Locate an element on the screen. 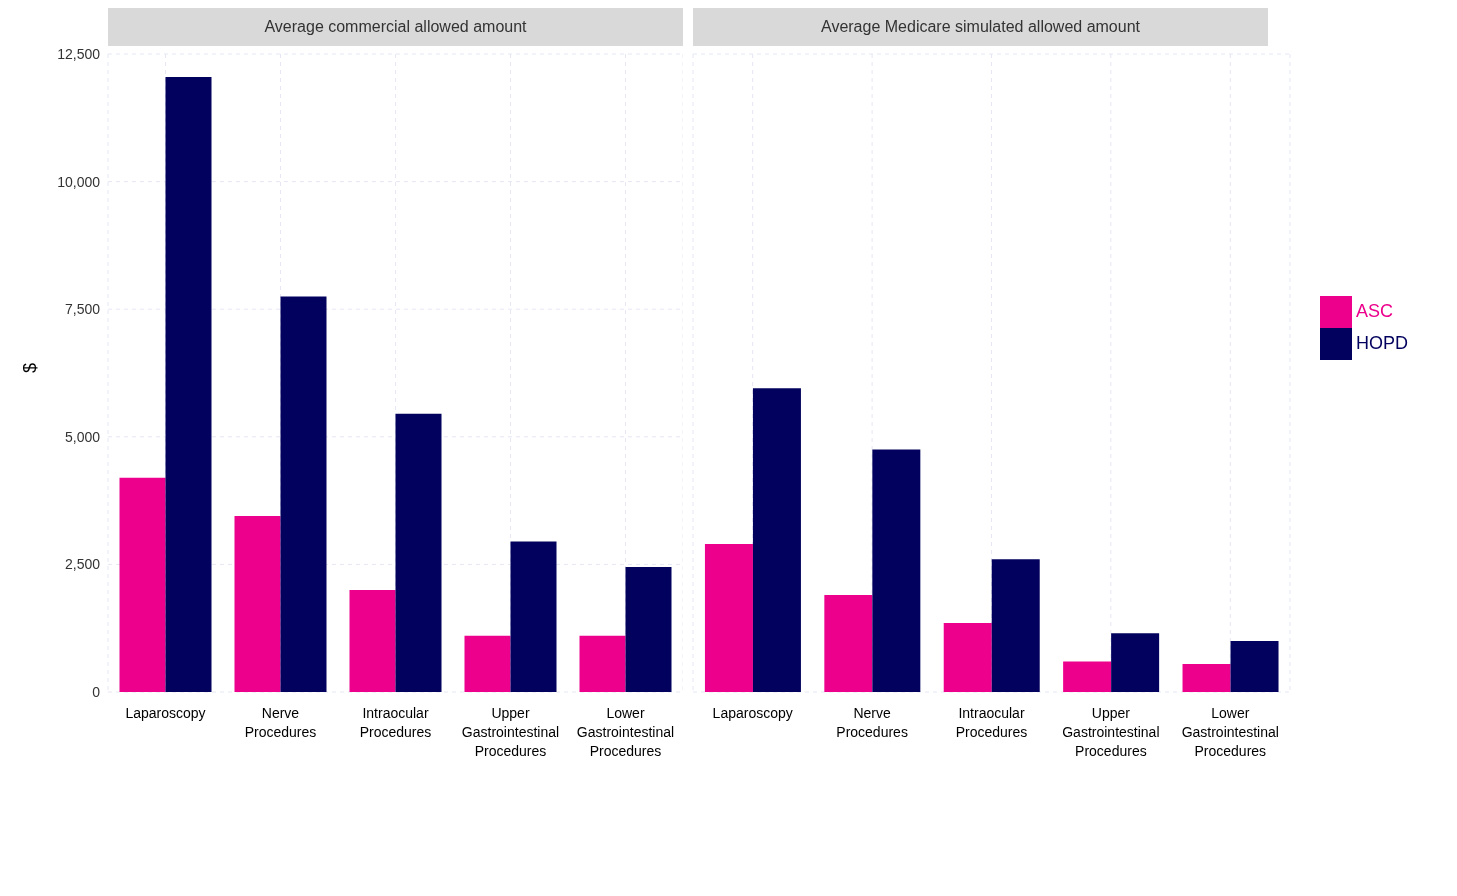 This screenshot has width=1457, height=896. legend-label: HOPD is located at coordinates (1381, 342).